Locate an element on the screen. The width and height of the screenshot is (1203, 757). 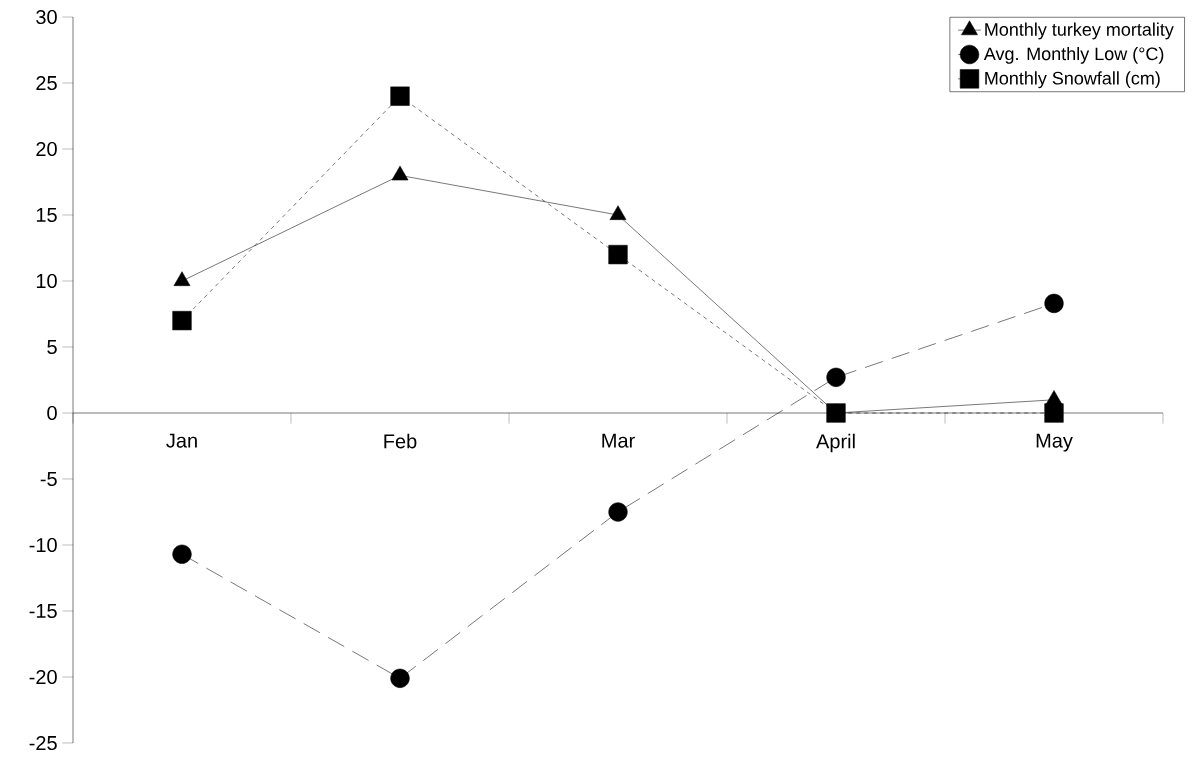
y-tick-label: 10 is located at coordinates (46, 281).